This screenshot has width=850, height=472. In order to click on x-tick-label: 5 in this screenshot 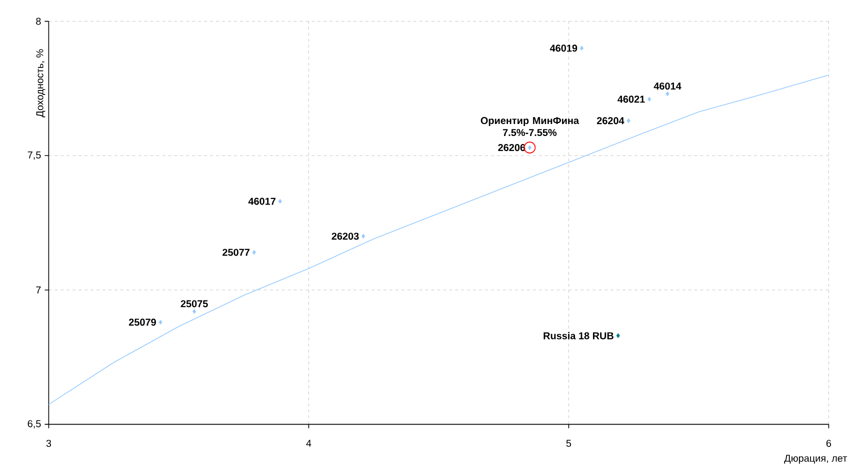, I will do `click(569, 443)`.